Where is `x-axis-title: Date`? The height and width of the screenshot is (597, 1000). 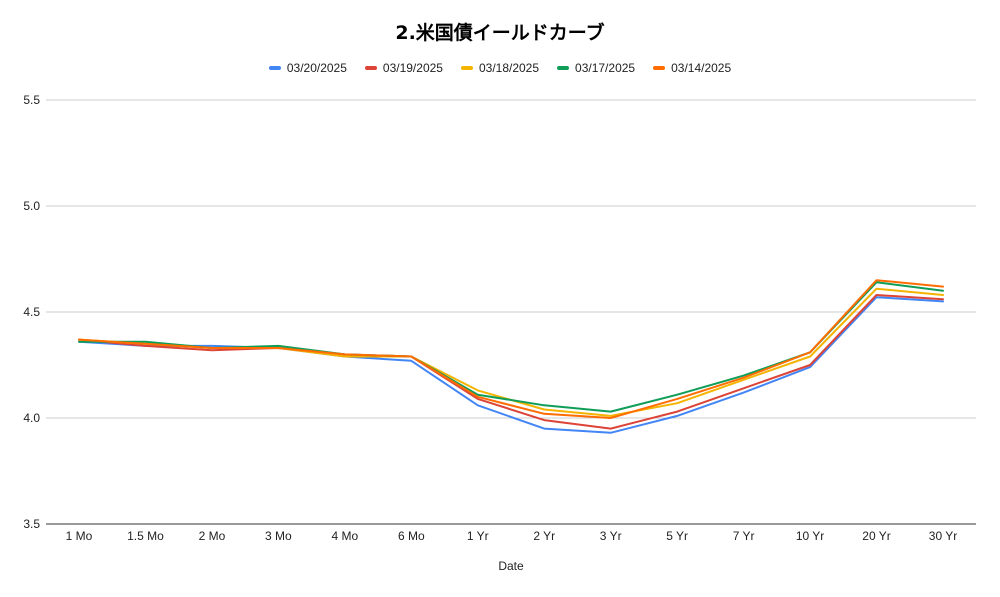
x-axis-title: Date is located at coordinates (511, 566).